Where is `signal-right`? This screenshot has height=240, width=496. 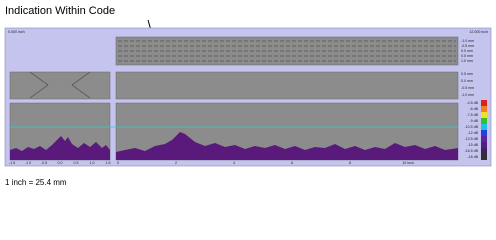 signal-right is located at coordinates (287, 146).